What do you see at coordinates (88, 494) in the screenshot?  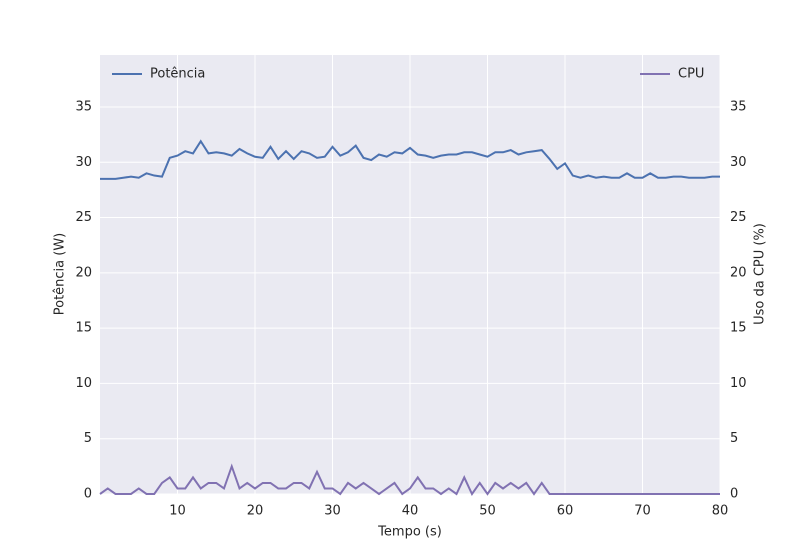 I see `y-tick-label: 0` at bounding box center [88, 494].